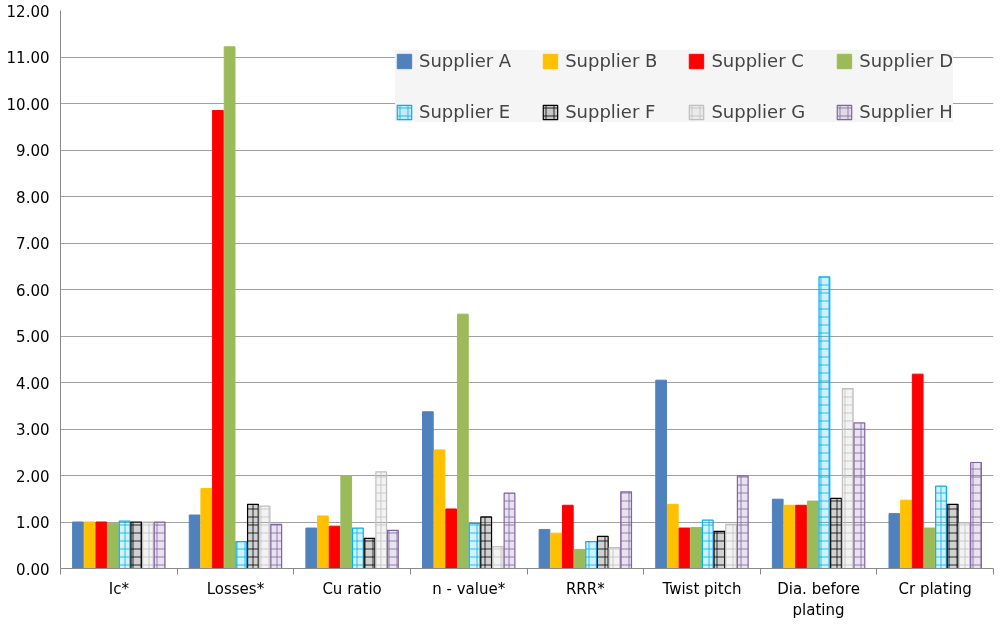 This screenshot has width=1001, height=628. I want to click on y-tick-label: 4.00, so click(33, 383).